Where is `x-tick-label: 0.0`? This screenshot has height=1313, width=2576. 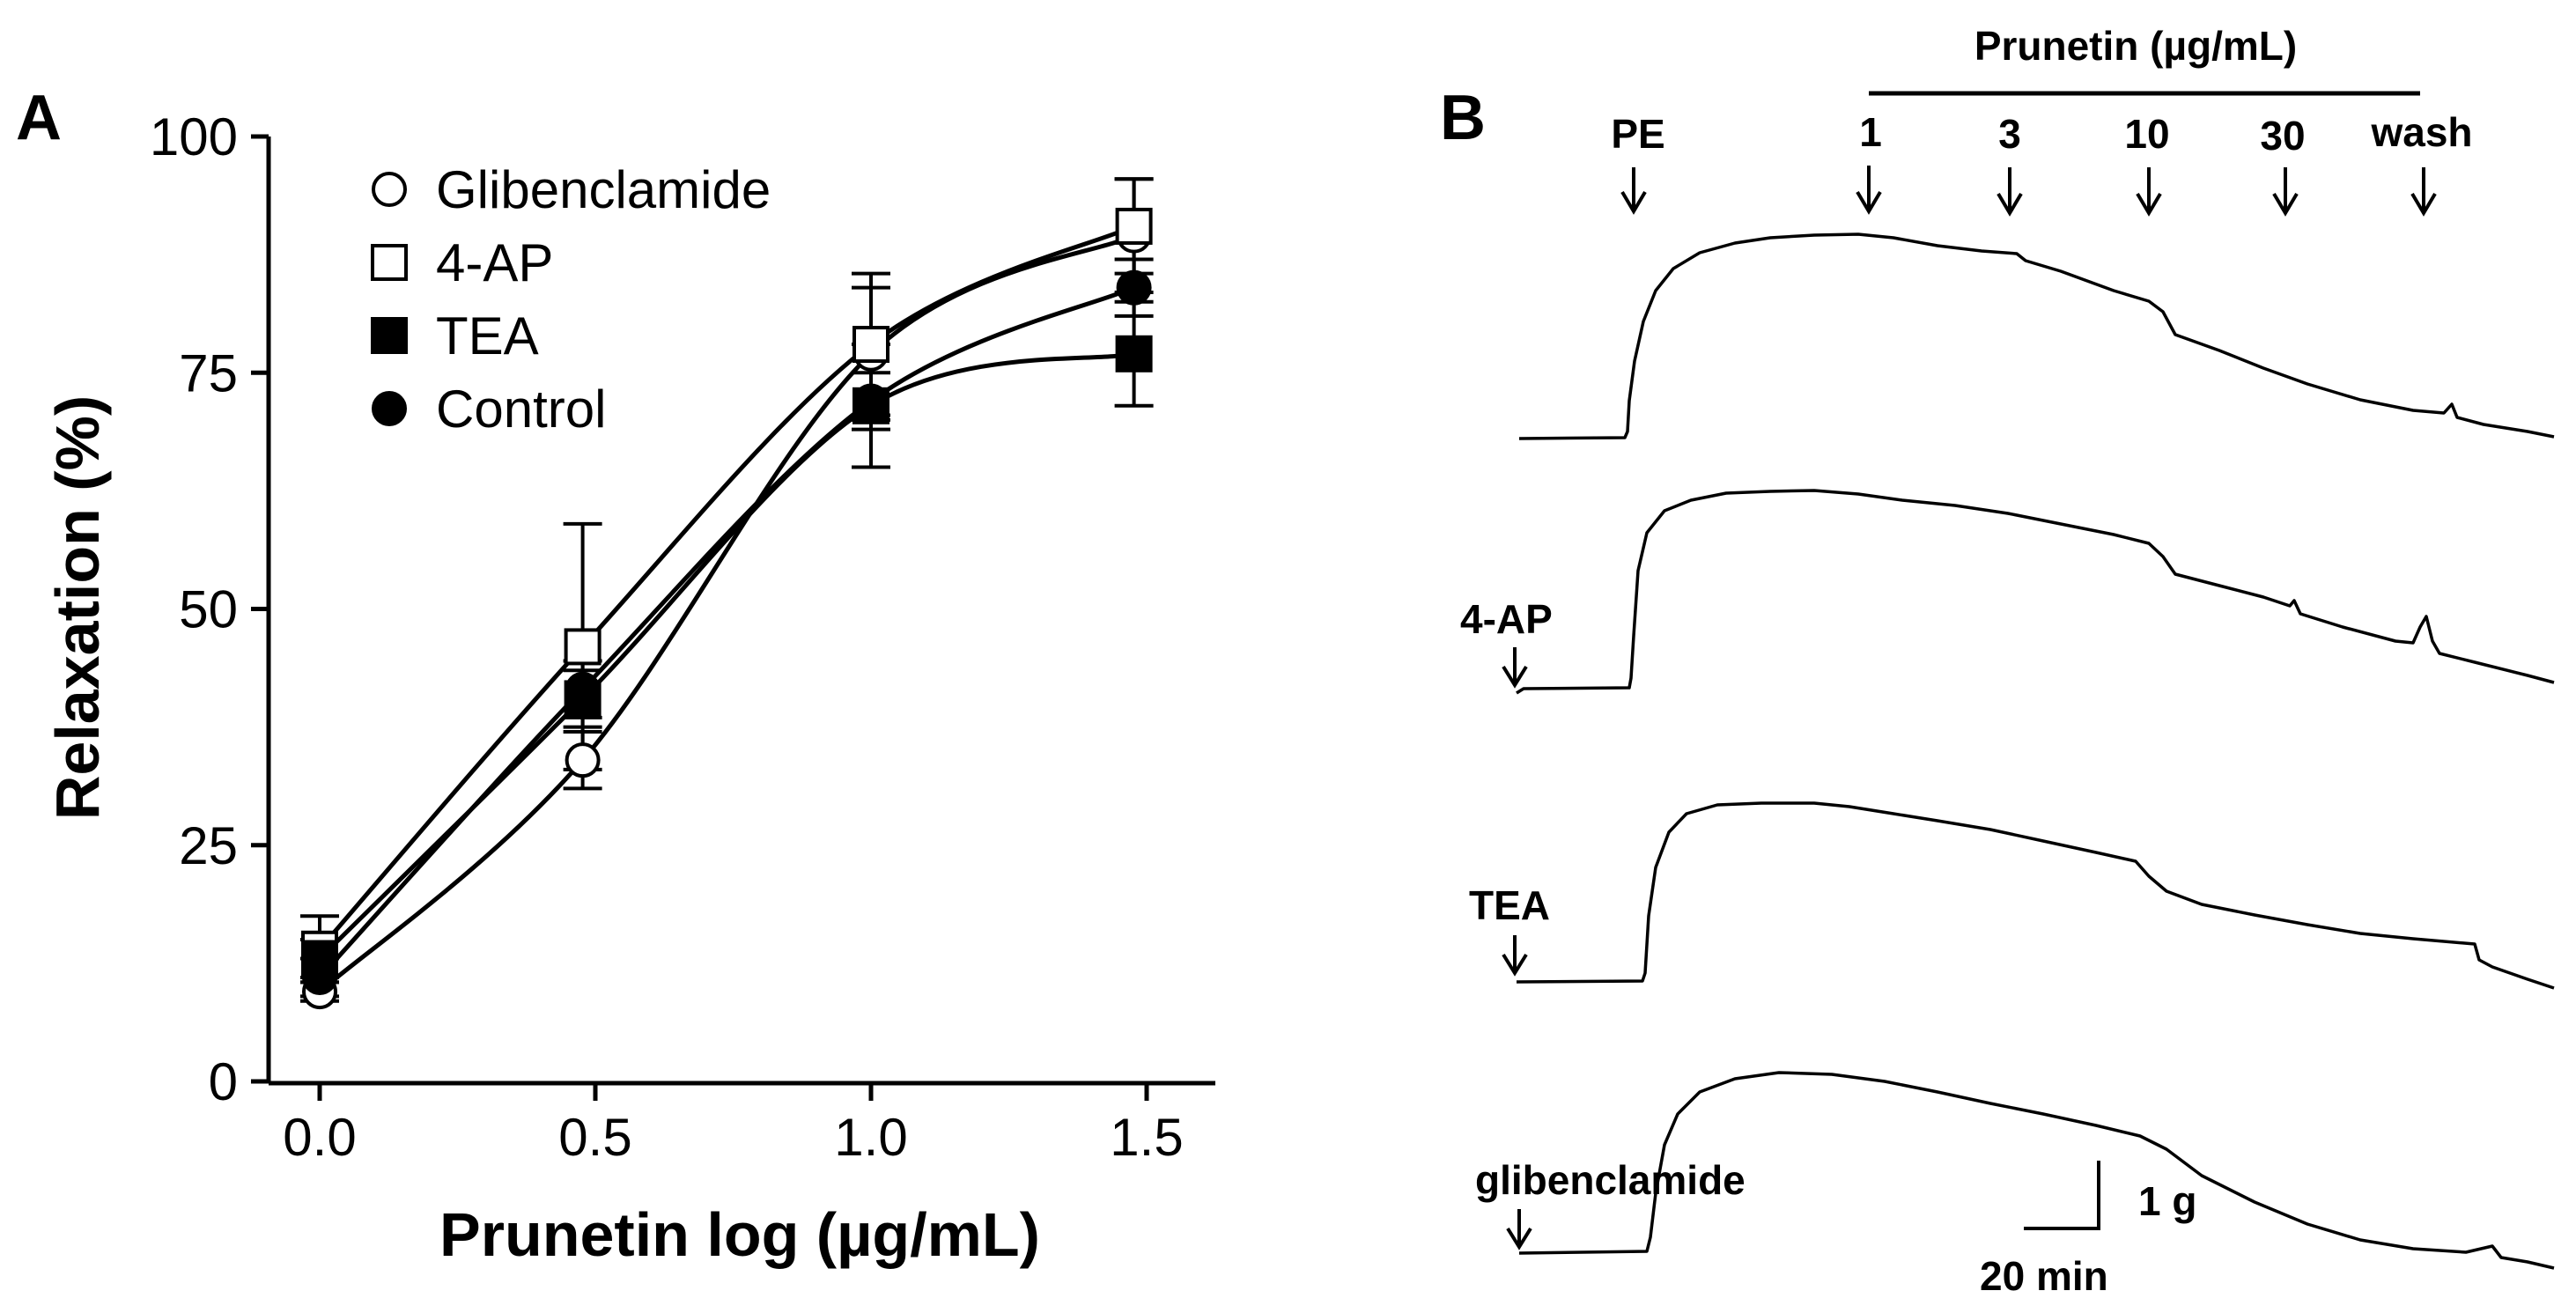 x-tick-label: 0.0 is located at coordinates (319, 1137).